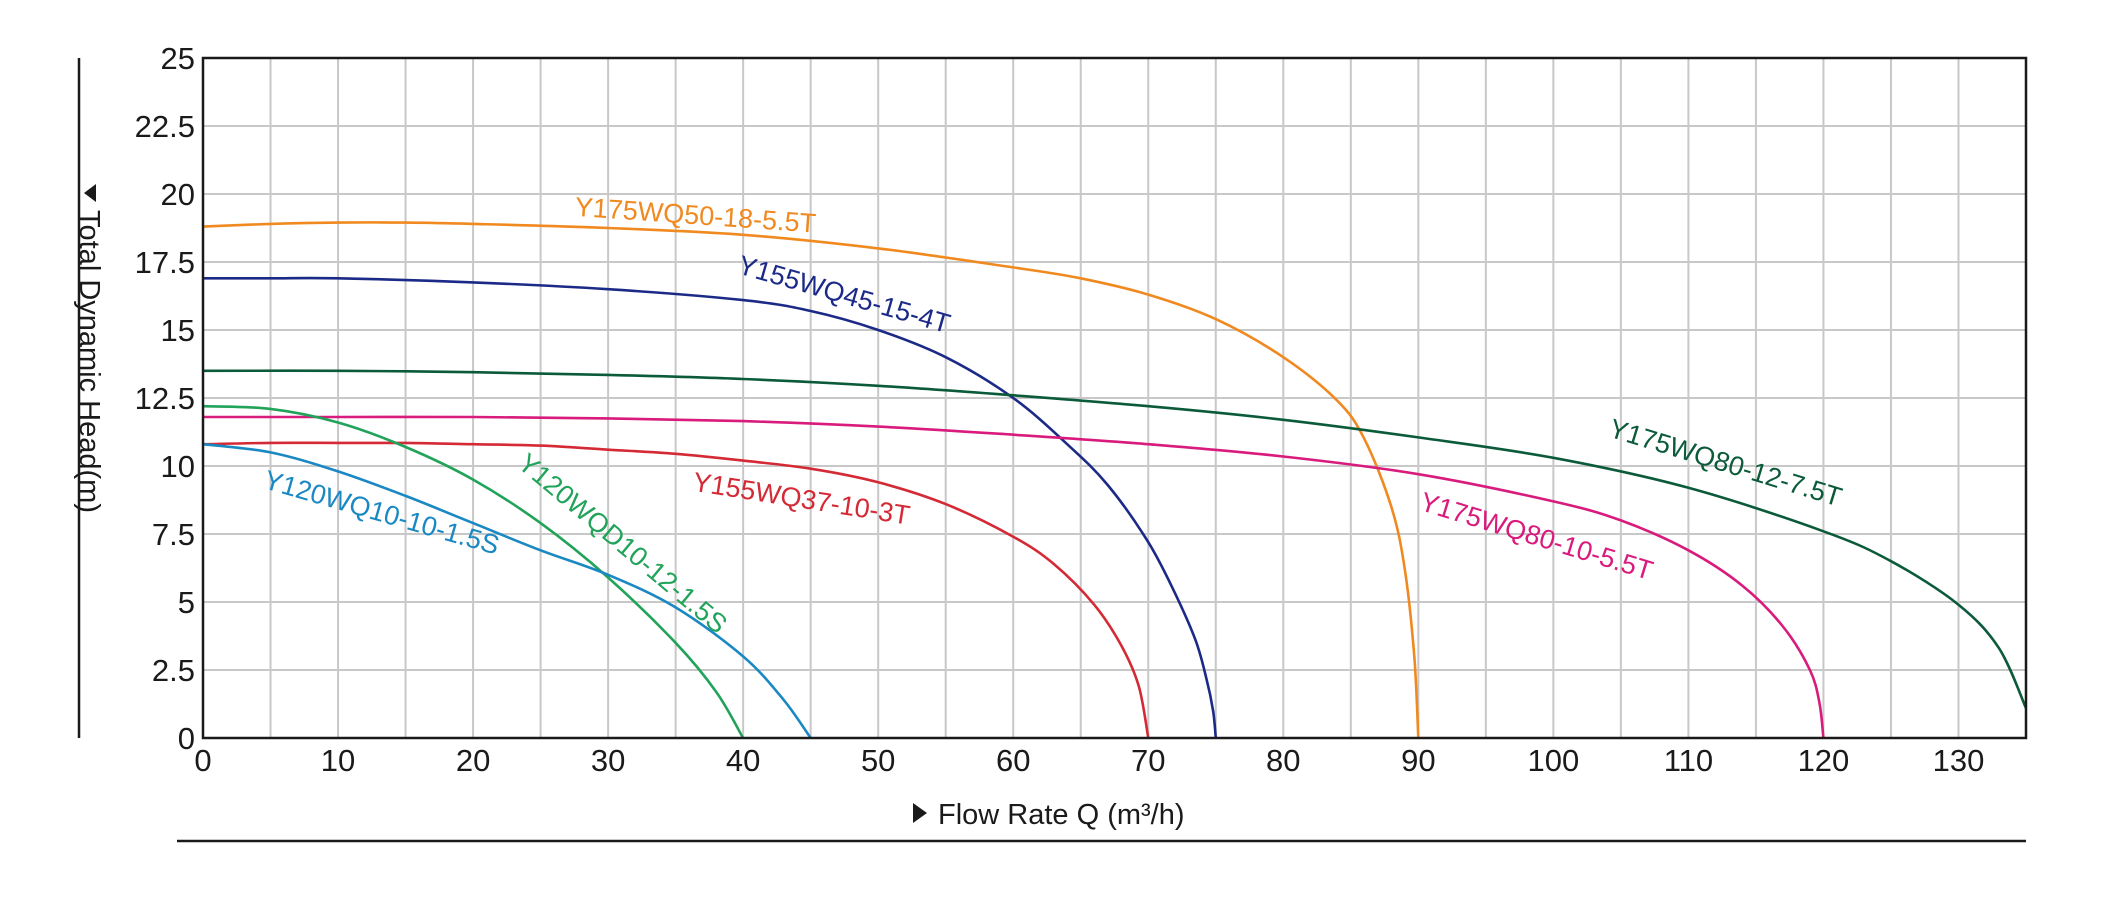 The width and height of the screenshot is (2104, 900). Describe the element at coordinates (1688, 760) in the screenshot. I see `x-tick-label: 110` at that location.